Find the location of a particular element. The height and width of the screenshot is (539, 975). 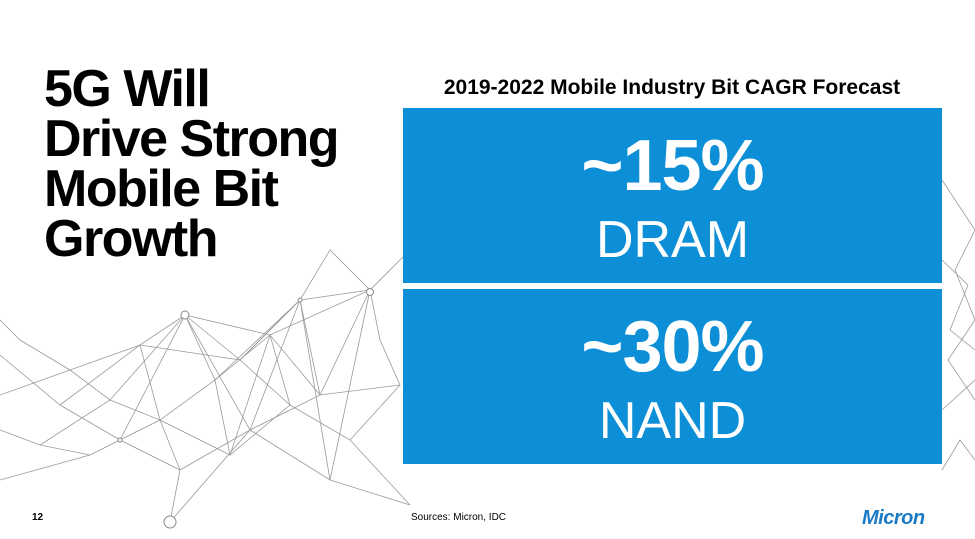

nand-cagr-value: ~30% is located at coordinates (672, 347).